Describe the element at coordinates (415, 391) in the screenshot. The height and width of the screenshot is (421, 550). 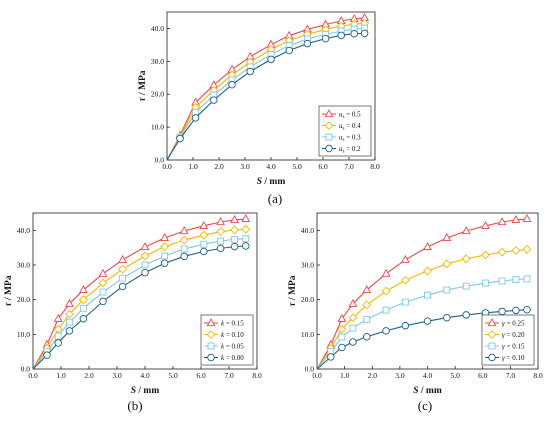
I see `x-axis-variable: S` at that location.